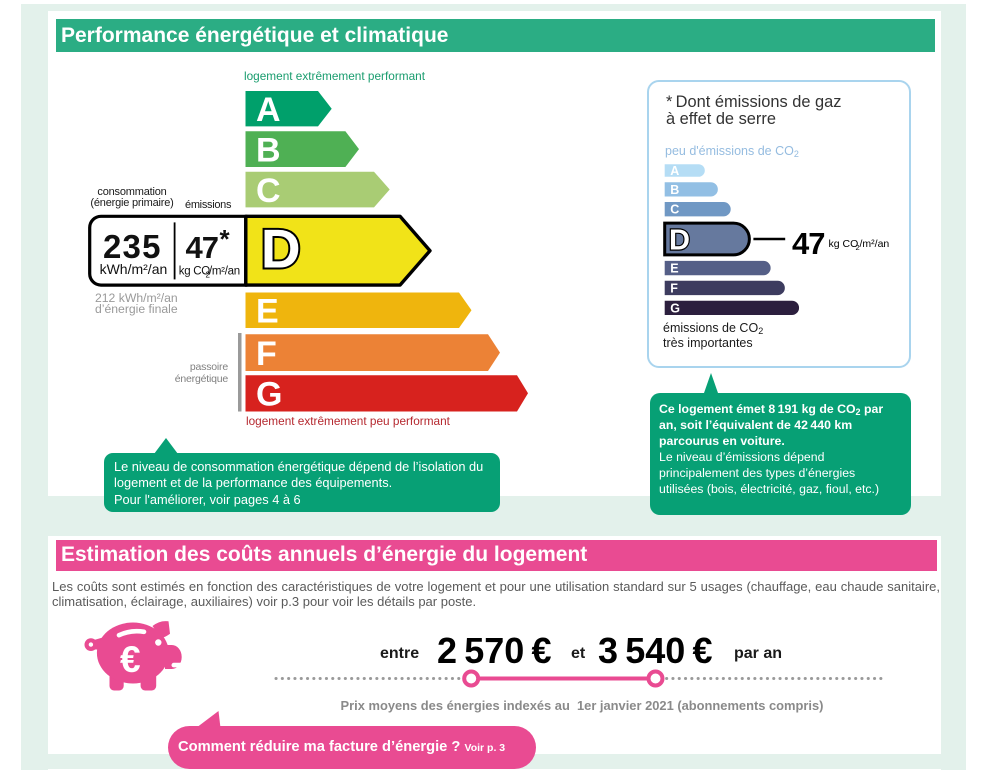 The width and height of the screenshot is (982, 779). I want to click on svg-text: 235, so click(132, 246).